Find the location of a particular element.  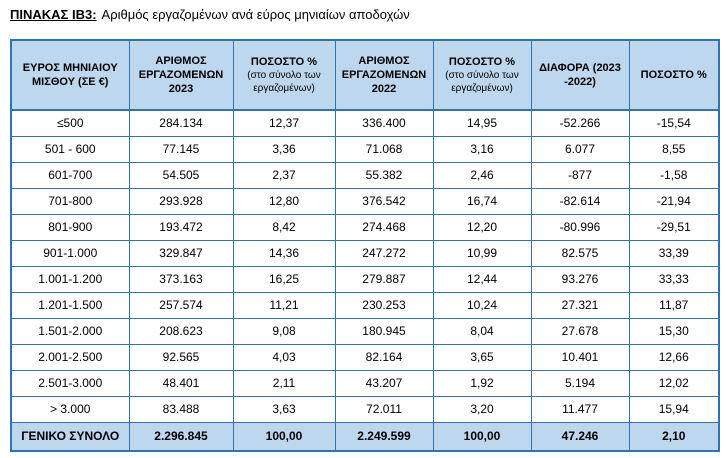

table-label: ΠΙΝΑΚΑΣ ΙΒ3: is located at coordinates (53, 14).